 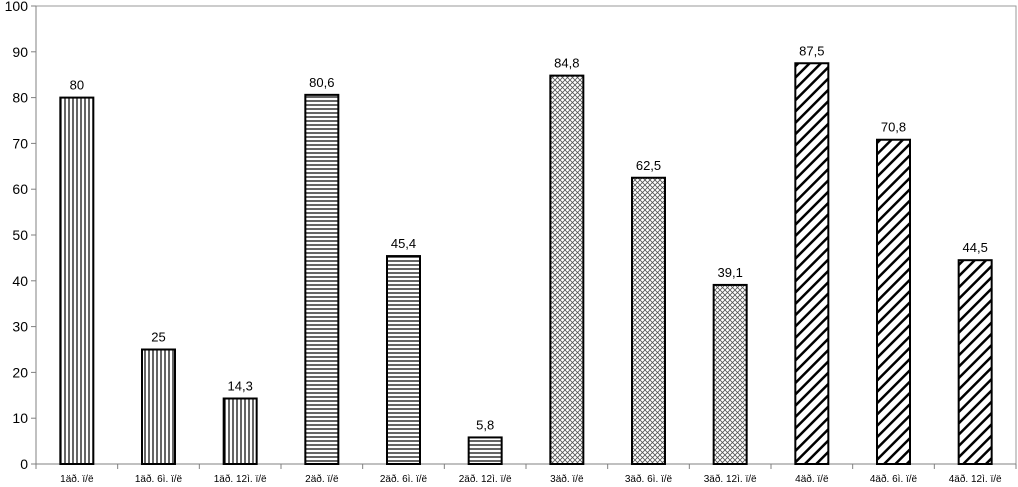 I want to click on x-category-label: 3äð. 6ì. ï/ë, so click(x=649, y=479).